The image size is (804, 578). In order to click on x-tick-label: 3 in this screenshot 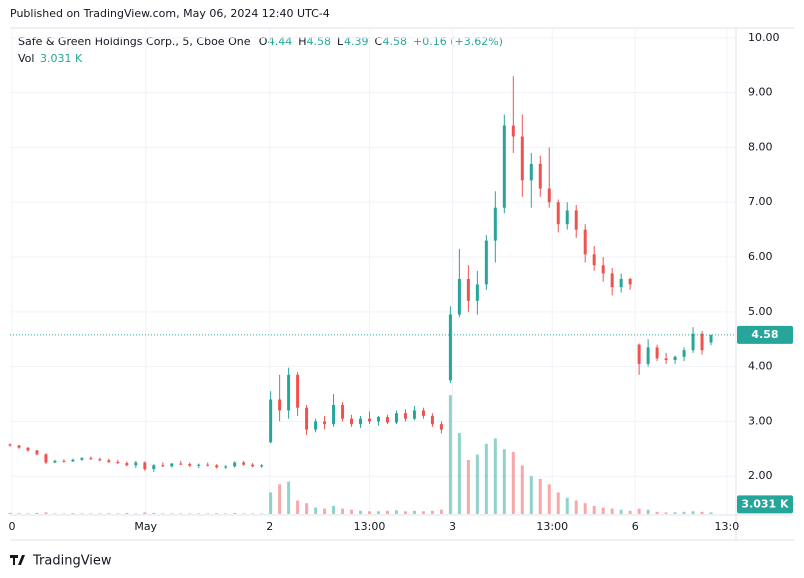, I will do `click(452, 526)`.